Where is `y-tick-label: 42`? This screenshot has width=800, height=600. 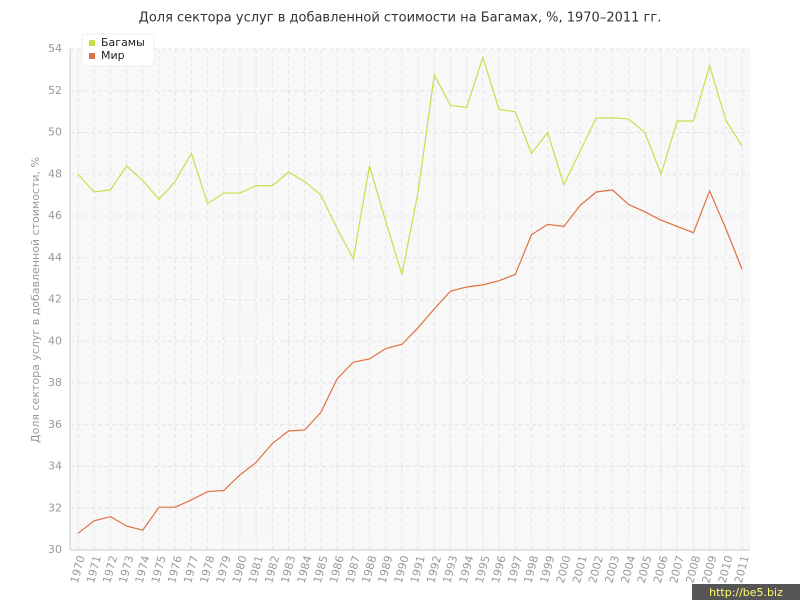 y-tick-label: 42 is located at coordinates (55, 299).